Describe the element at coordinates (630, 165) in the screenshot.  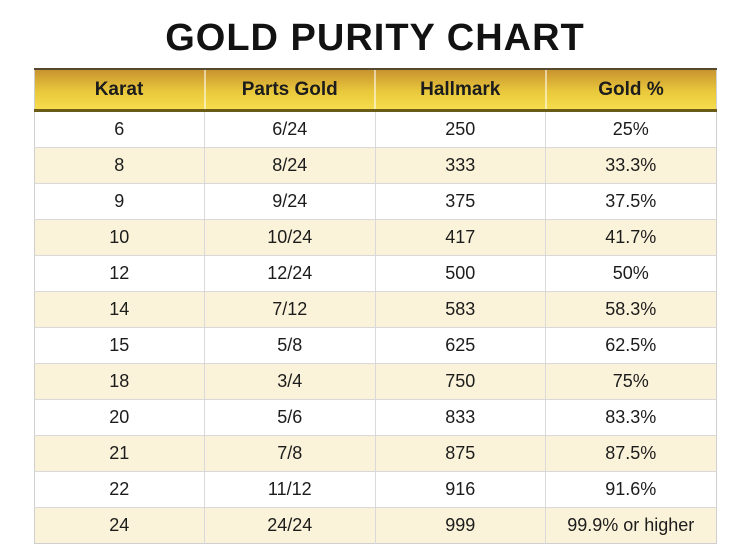
I see `cell-gold: 33.3%` at that location.